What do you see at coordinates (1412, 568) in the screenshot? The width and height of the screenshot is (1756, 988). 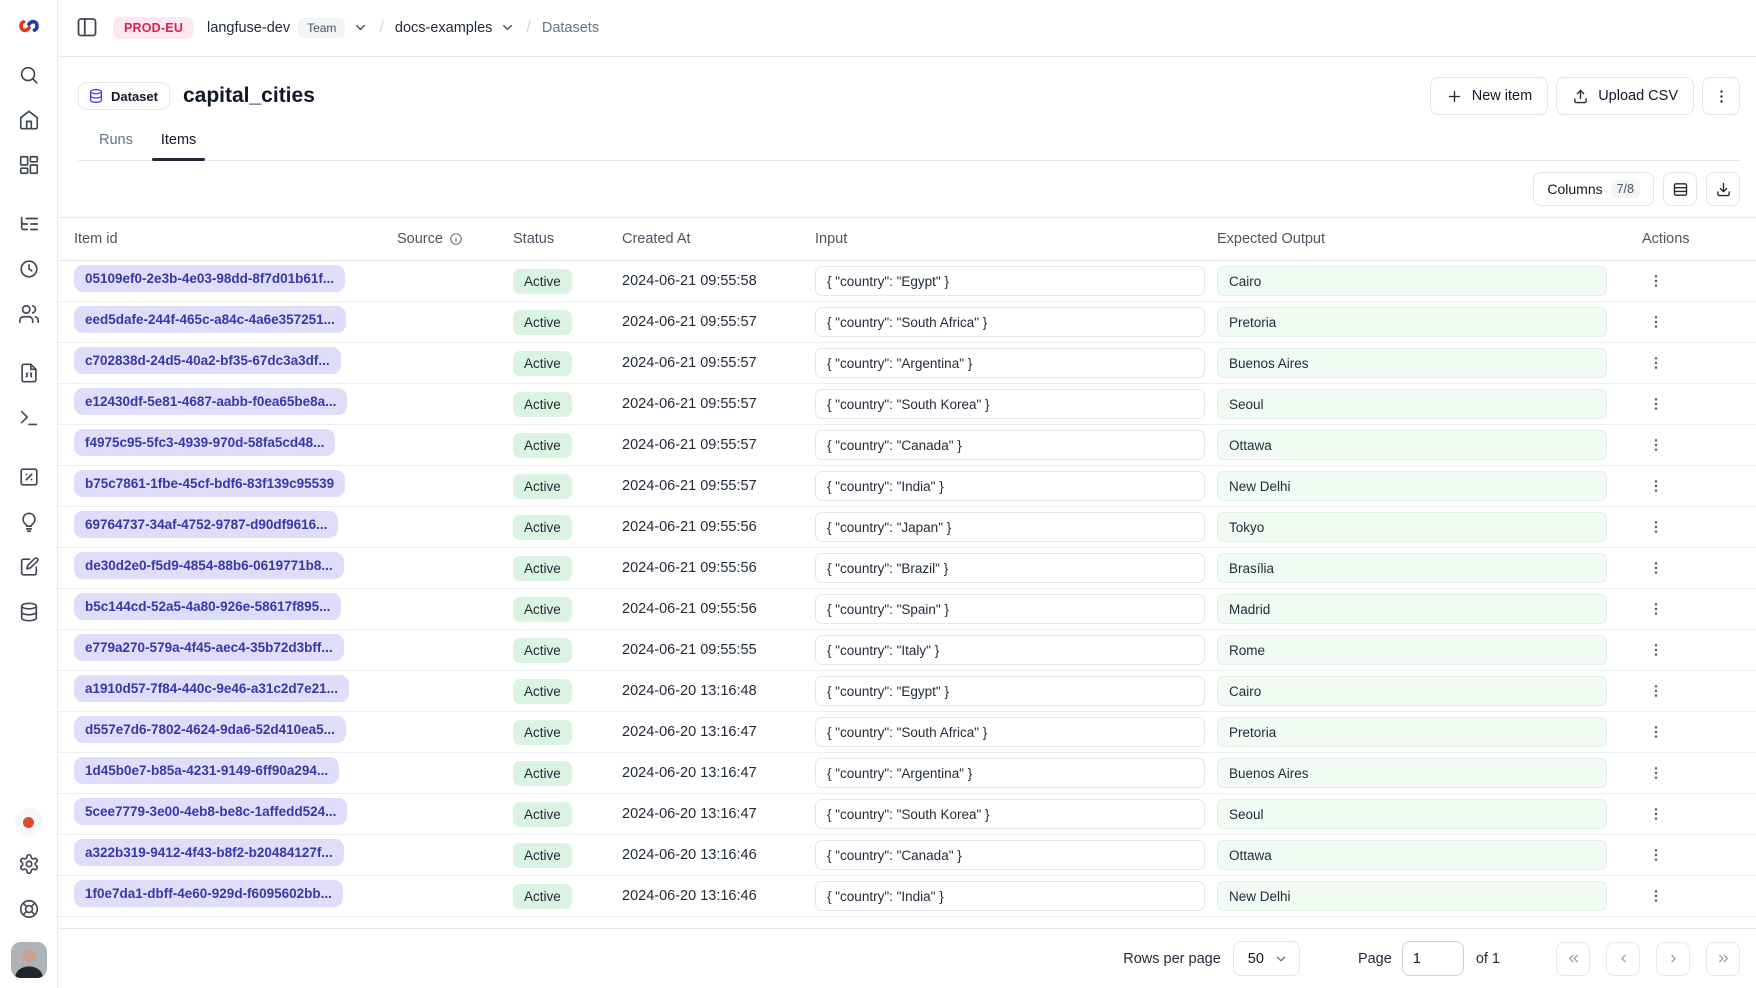 I see `expected-output-cell: Brasília` at bounding box center [1412, 568].